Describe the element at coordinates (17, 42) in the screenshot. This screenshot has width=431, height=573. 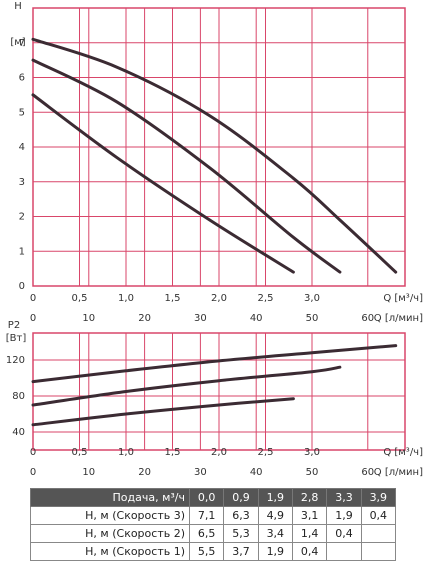
I see `y-axis-unit: [м]` at that location.